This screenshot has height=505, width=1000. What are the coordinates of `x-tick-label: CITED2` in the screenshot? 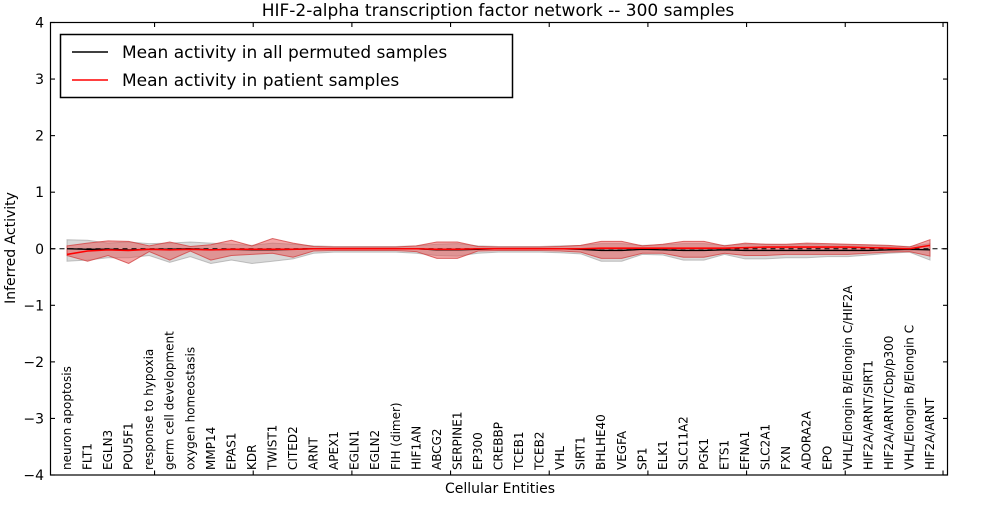 It's located at (293, 448).